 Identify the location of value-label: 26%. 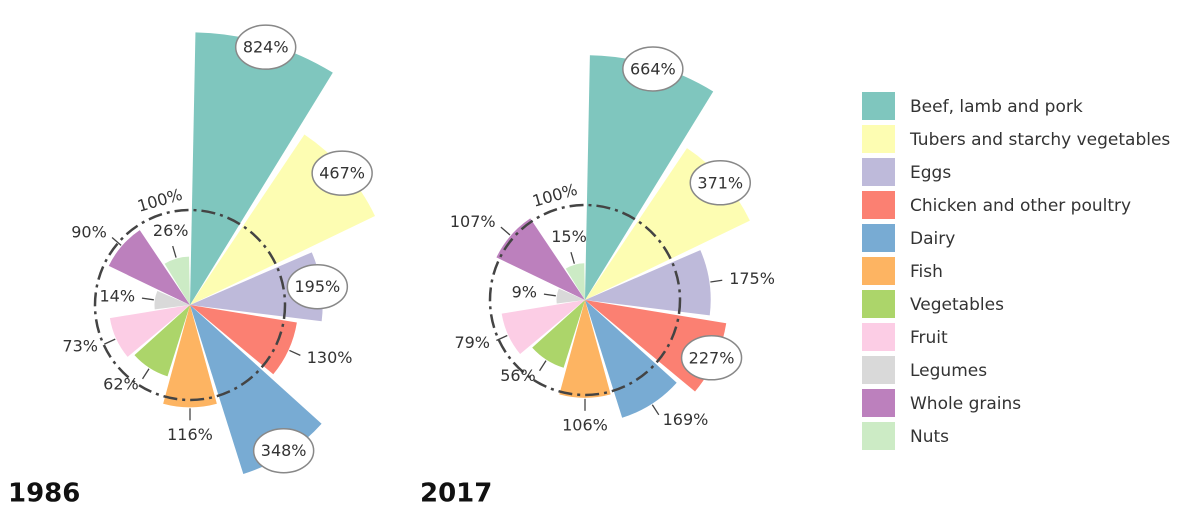
(171, 230).